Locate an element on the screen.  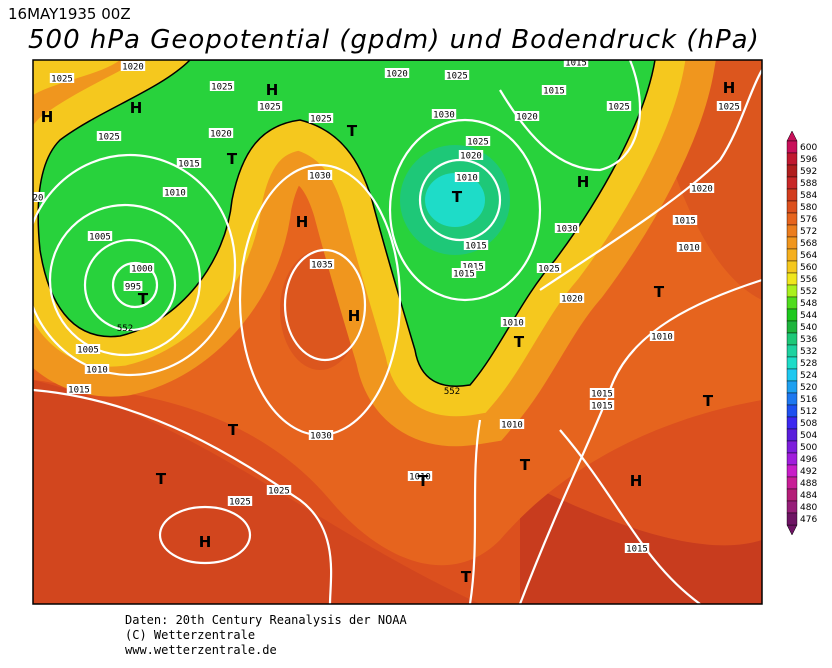
colorbar-label: 488 is located at coordinates (808, 484).